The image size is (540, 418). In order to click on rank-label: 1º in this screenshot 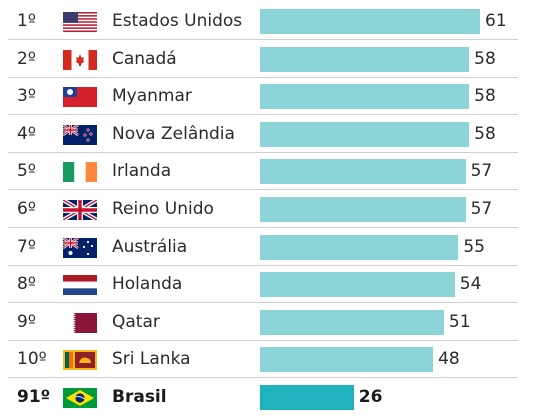, I will do `click(26, 21)`.